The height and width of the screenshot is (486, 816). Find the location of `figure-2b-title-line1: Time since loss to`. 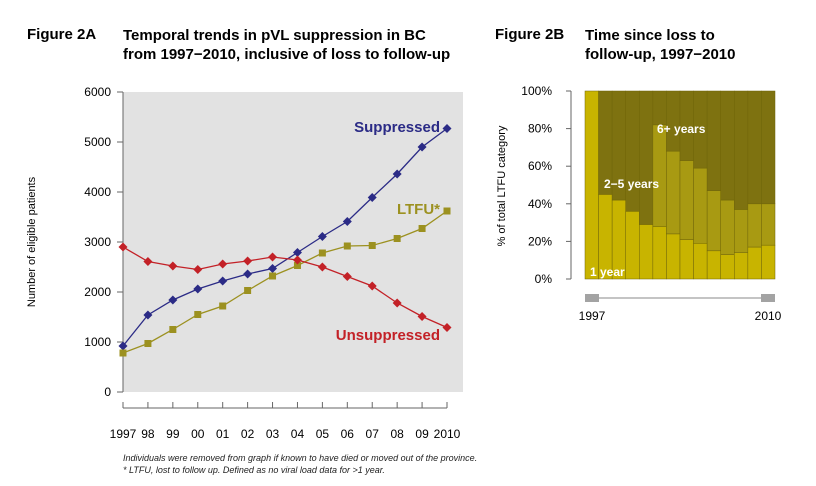

figure-2b-title-line1: Time since loss to is located at coordinates (650, 35).